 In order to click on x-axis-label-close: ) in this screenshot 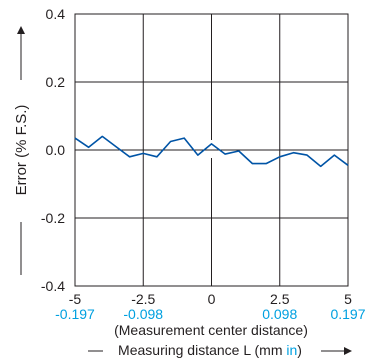, I will do `click(299, 350)`.